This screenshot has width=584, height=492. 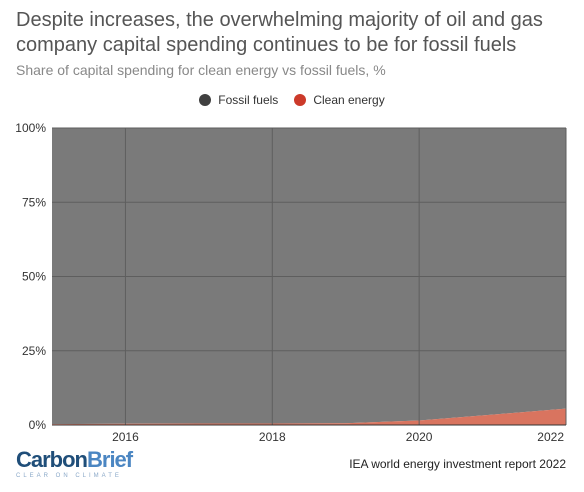 I want to click on logo-text-carbon: Carbon, so click(x=52, y=459).